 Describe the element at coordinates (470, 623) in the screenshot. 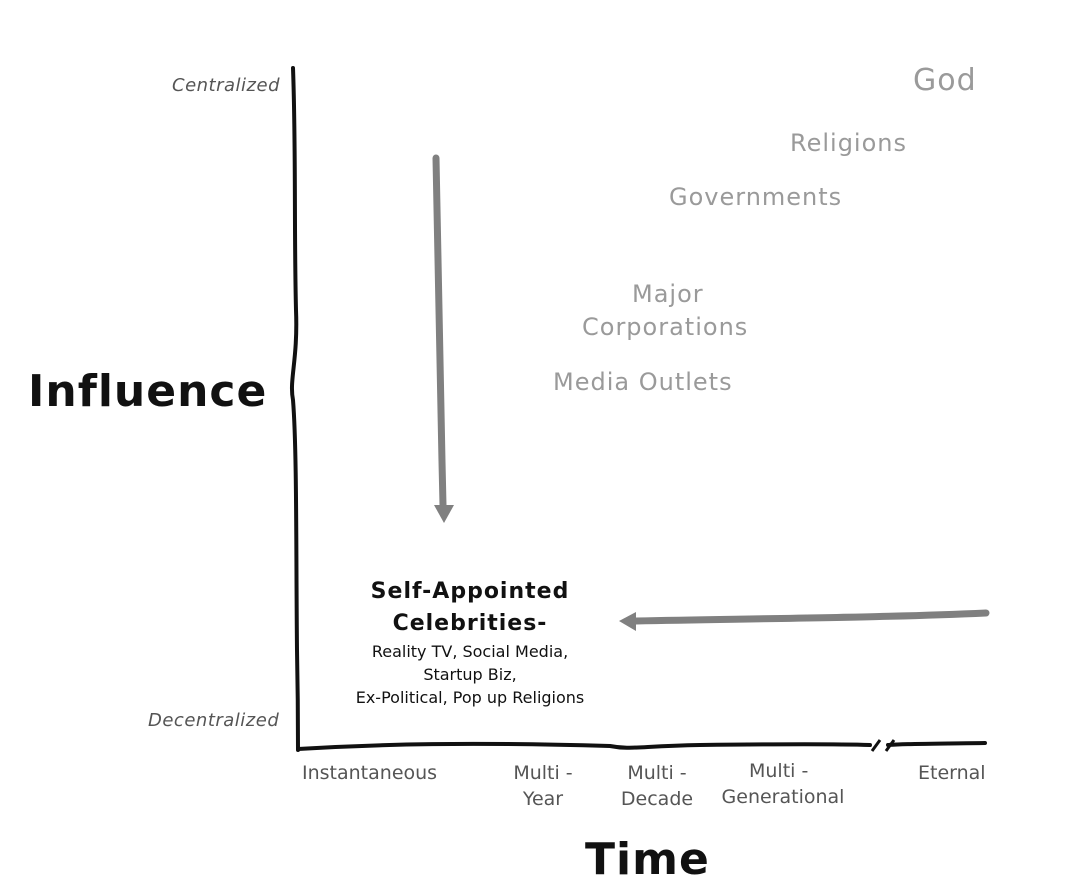

I see `celebrities-head-line2: Celebrities-` at that location.